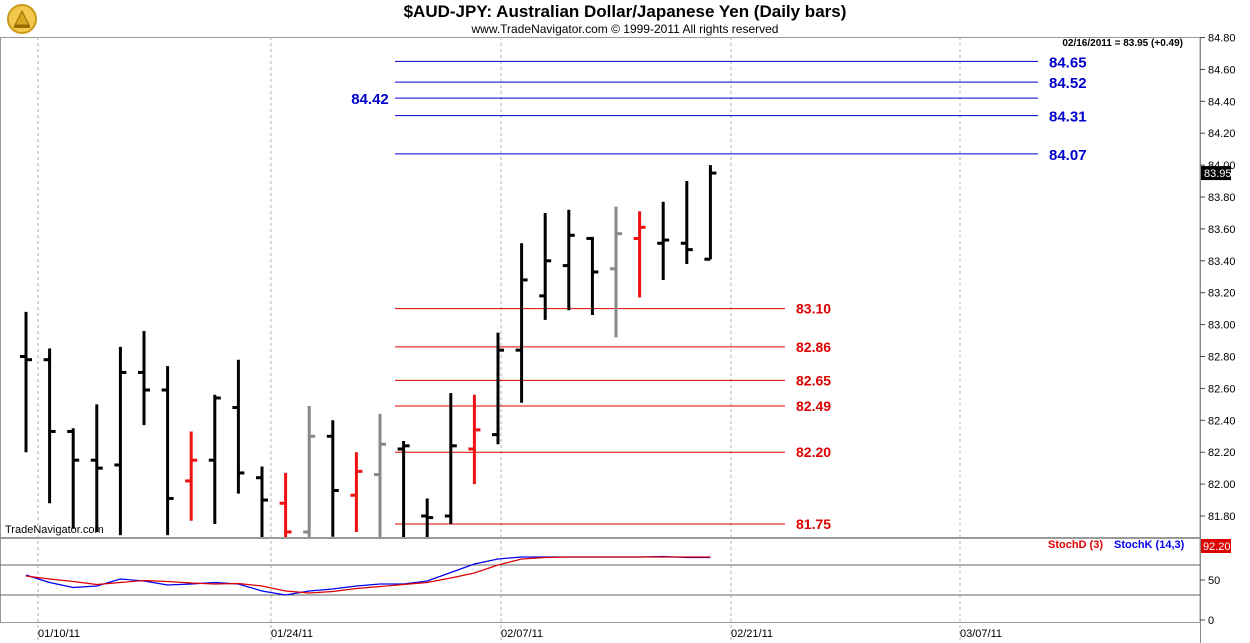 The height and width of the screenshot is (643, 1250). I want to click on blue-level-label: 84.52, so click(1068, 83).